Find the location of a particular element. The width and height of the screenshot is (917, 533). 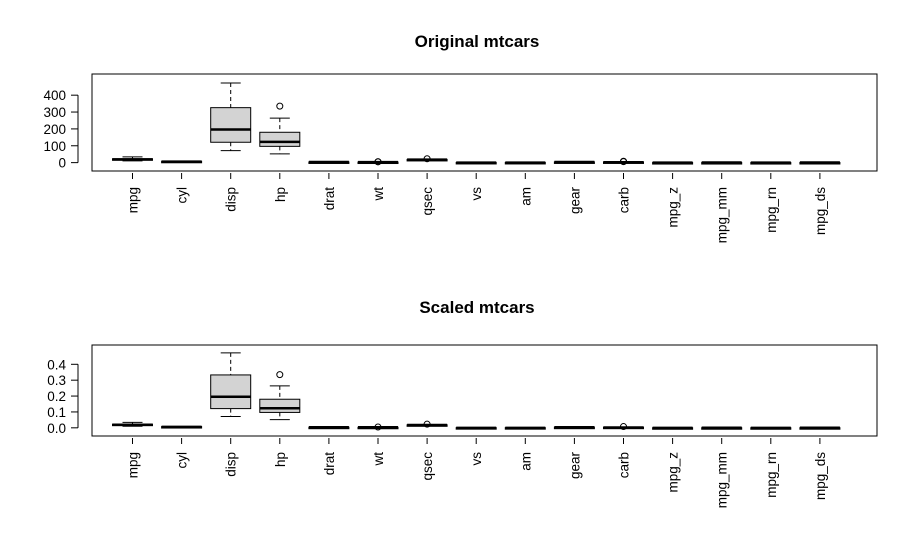

chart-title-original: Original mtcars is located at coordinates (477, 41).